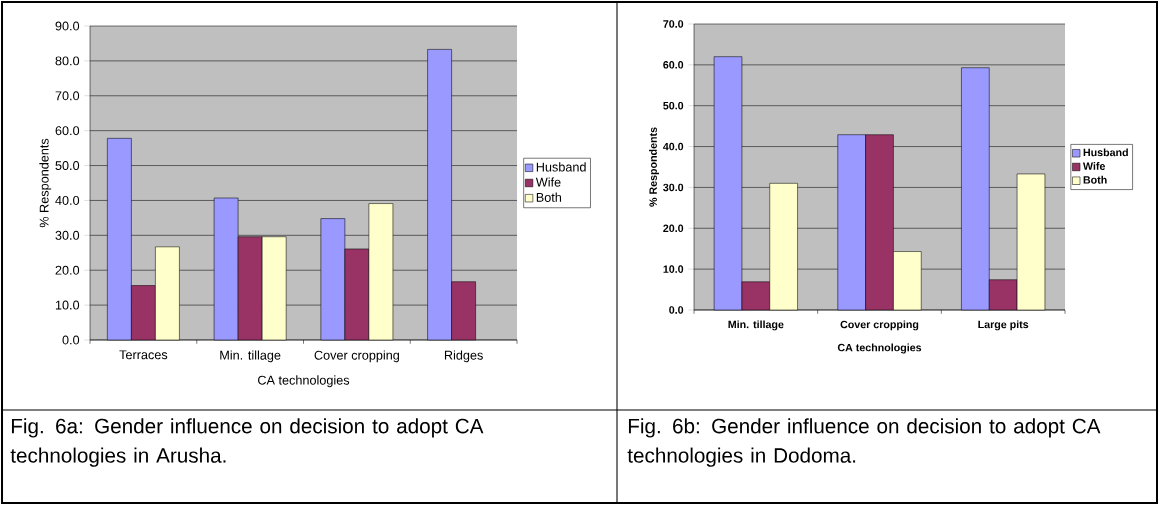  I want to click on y-tick-label: 90.0, so click(67, 26).